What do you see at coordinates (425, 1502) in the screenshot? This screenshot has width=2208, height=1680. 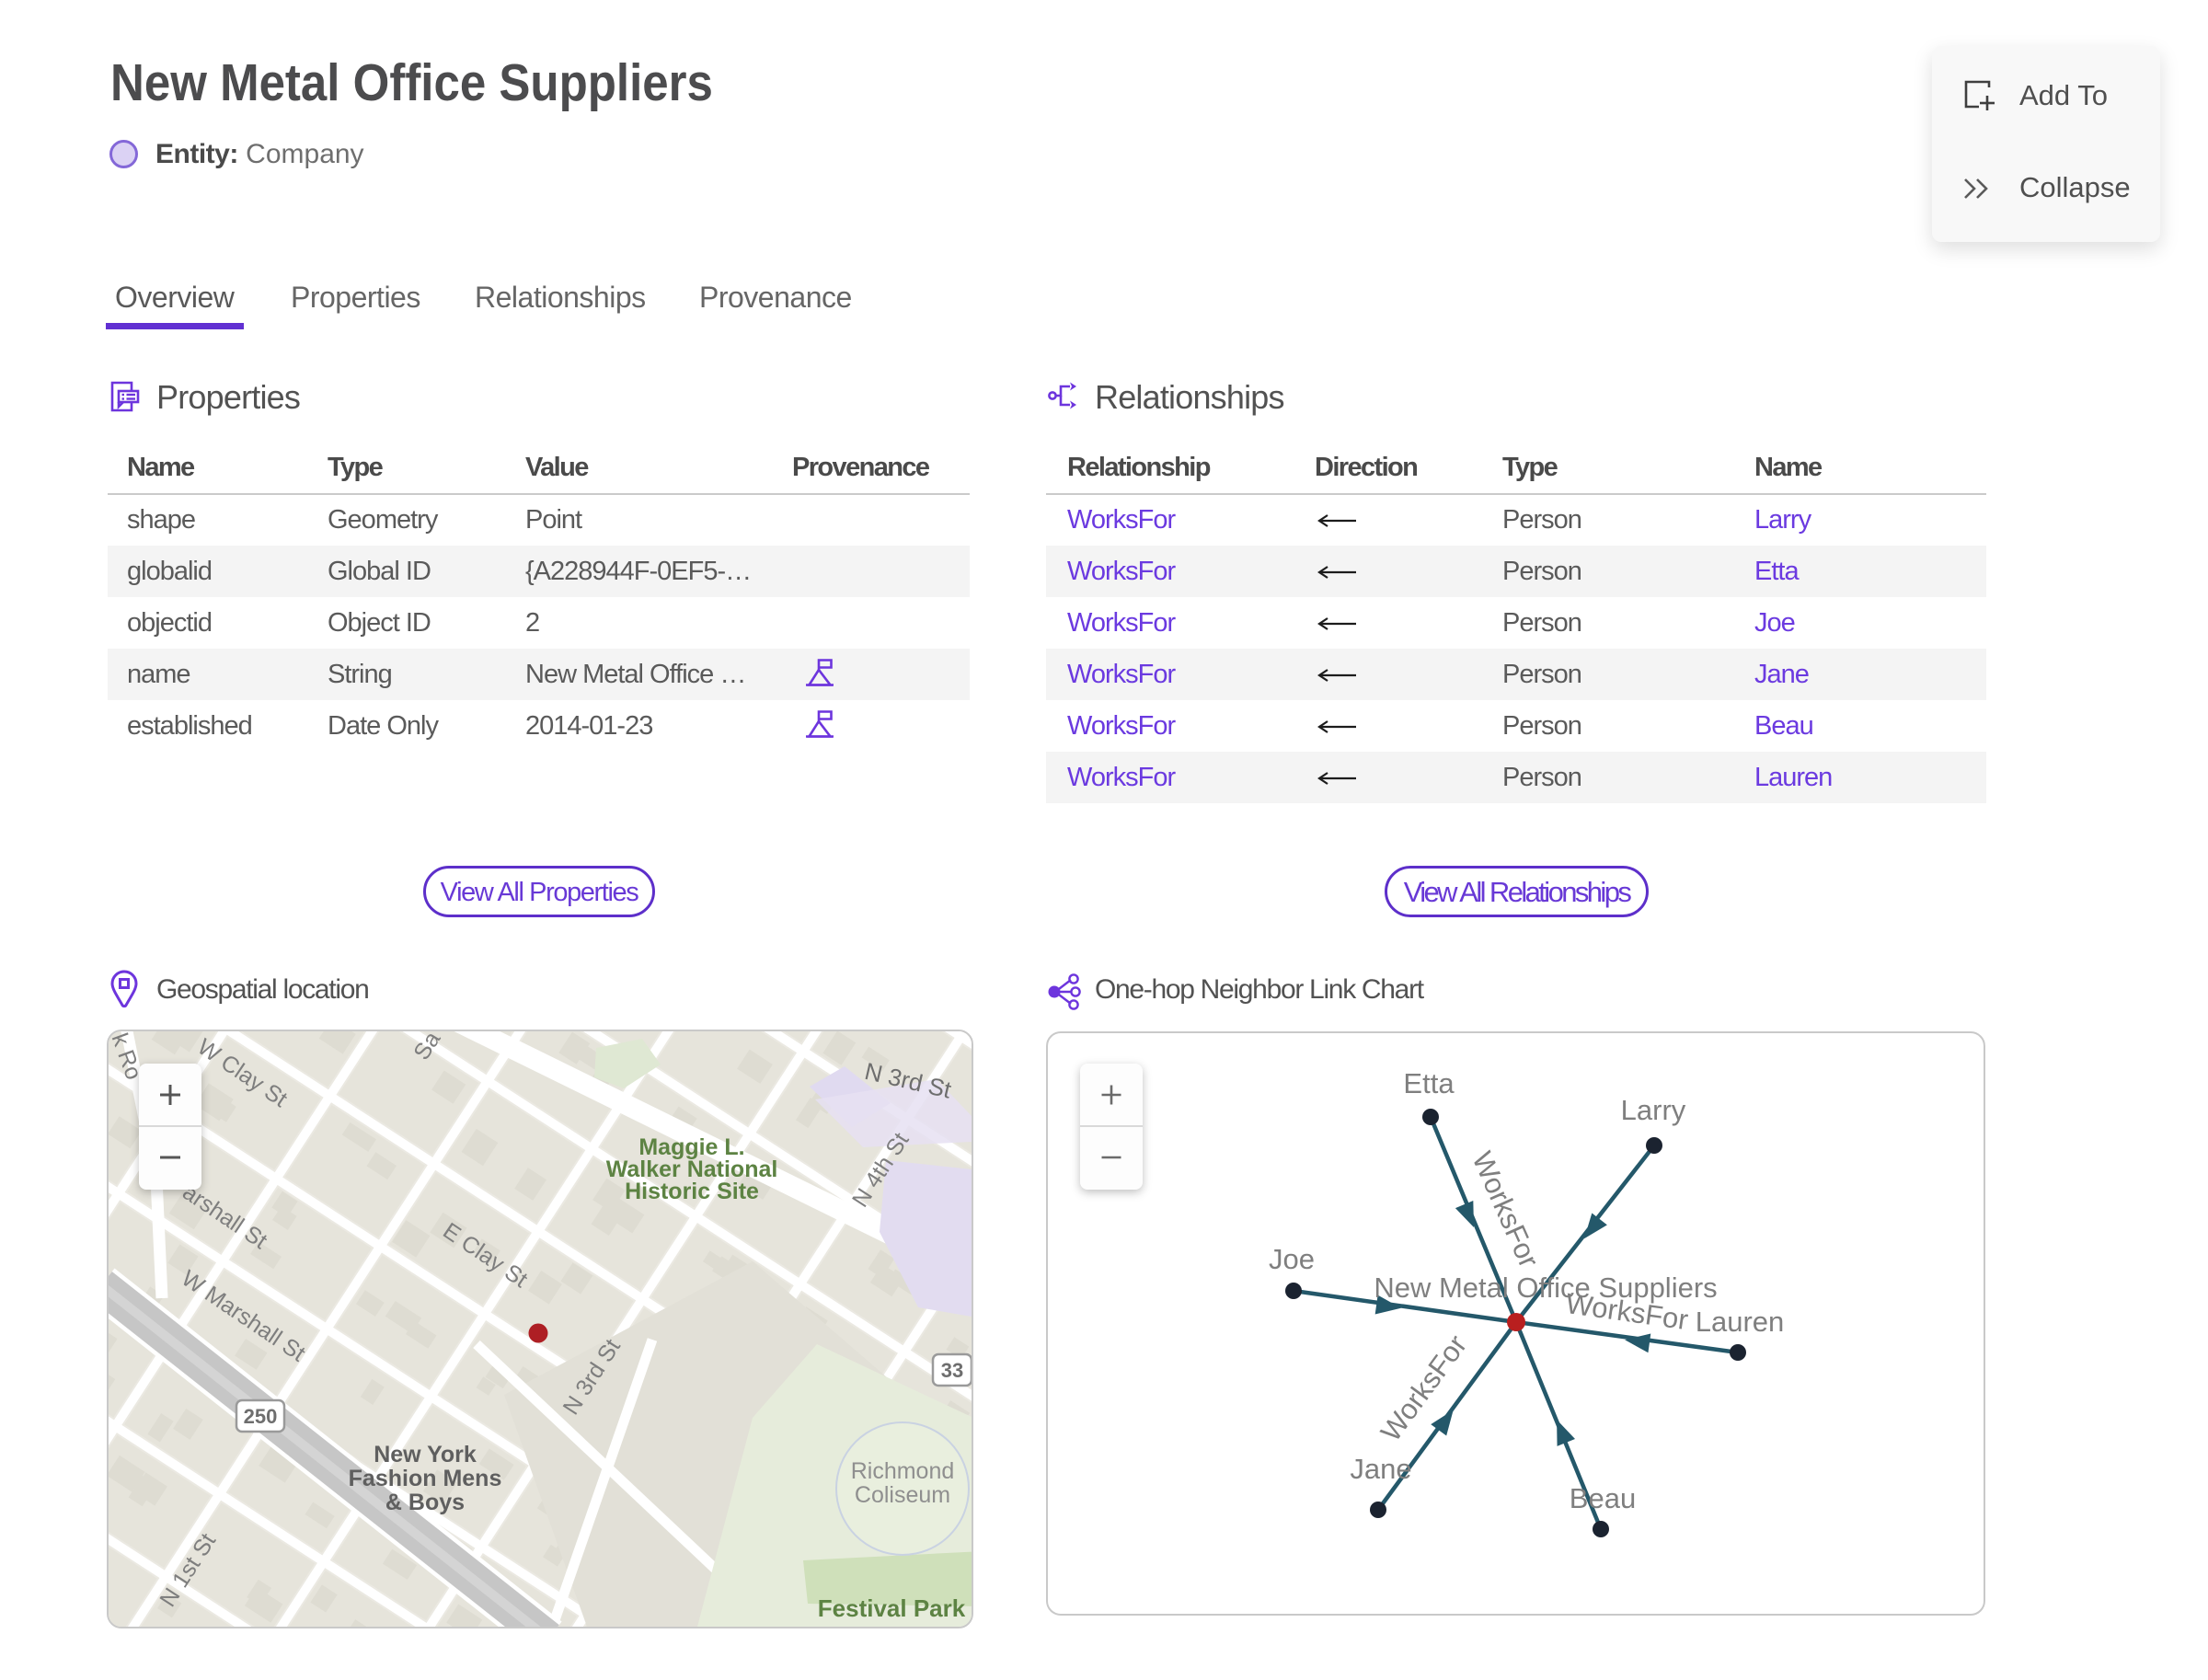 I see `svg-text: & Boys` at bounding box center [425, 1502].